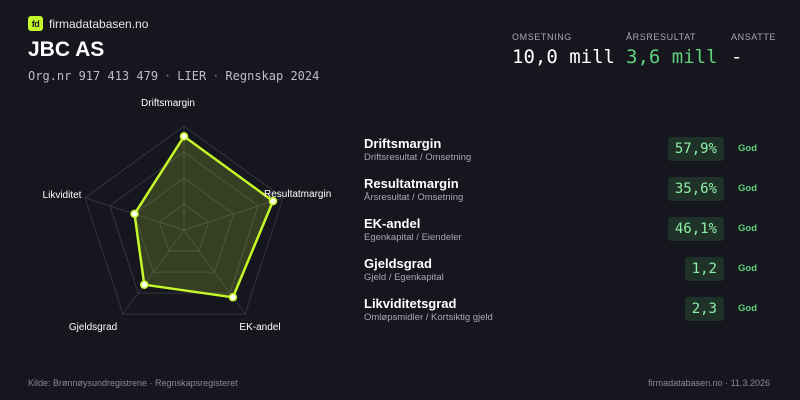  What do you see at coordinates (403, 143) in the screenshot?
I see `metric-title: Driftsmargin` at bounding box center [403, 143].